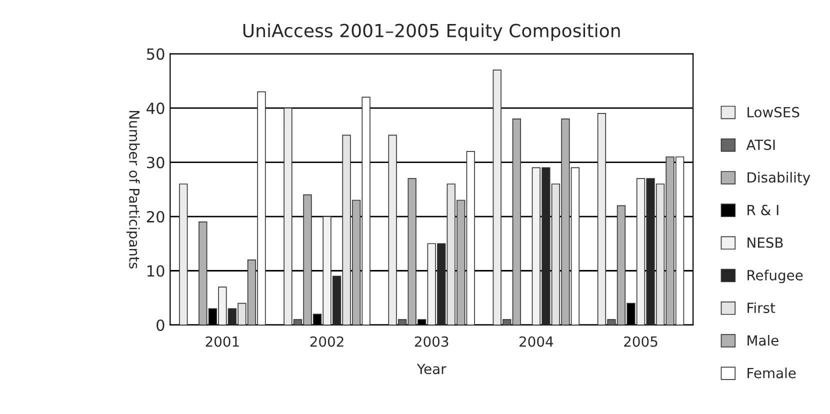  I want to click on x-tick-label: 2001, so click(222, 341).